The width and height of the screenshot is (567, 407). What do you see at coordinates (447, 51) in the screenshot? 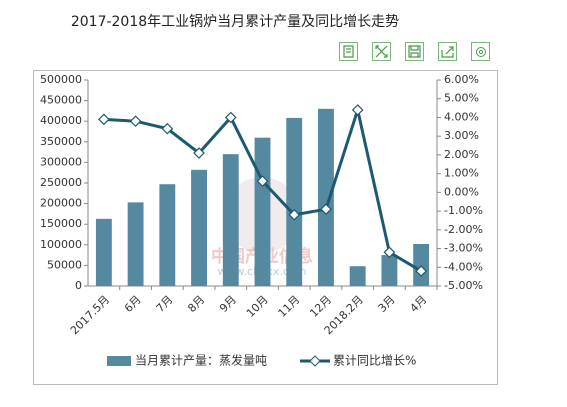
I see `share-button` at bounding box center [447, 51].